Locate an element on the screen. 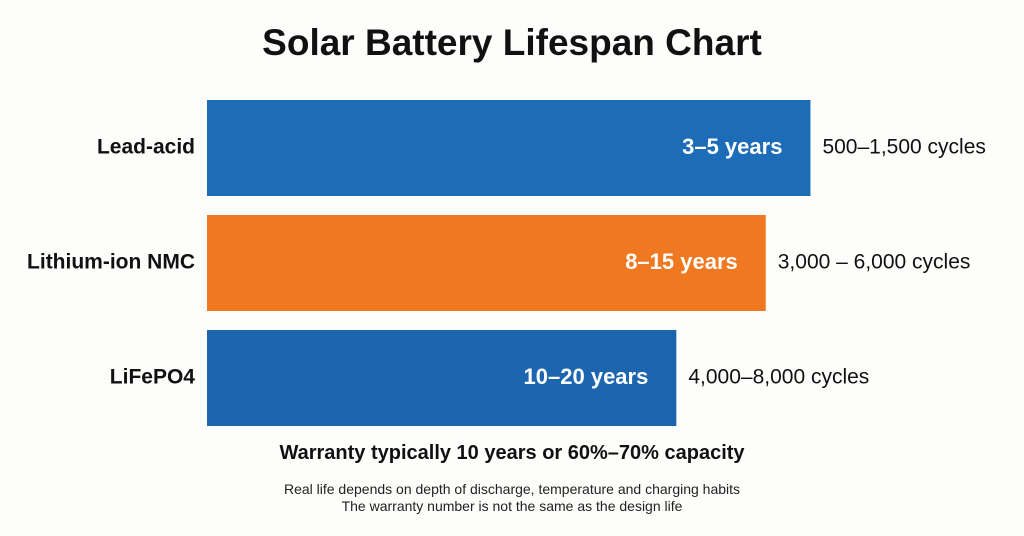 This screenshot has width=1024, height=536. bar-value-label-0: 3–5 years is located at coordinates (732, 146).